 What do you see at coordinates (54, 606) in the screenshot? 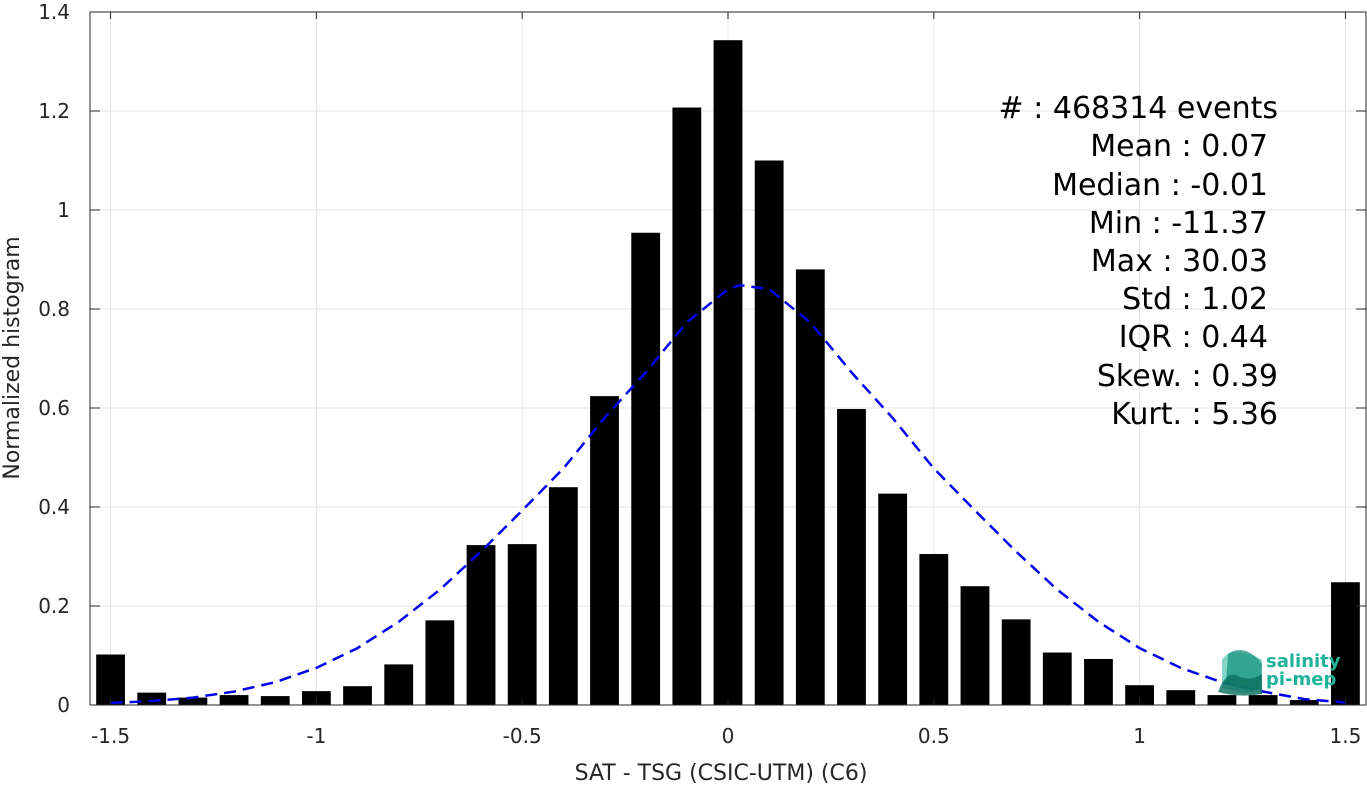
I see `y-tick-label: 0.2` at bounding box center [54, 606].